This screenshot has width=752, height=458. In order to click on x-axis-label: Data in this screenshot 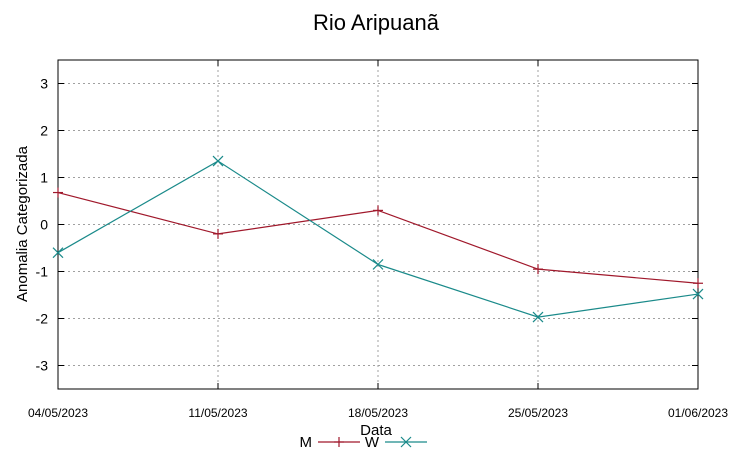, I will do `click(376, 430)`.